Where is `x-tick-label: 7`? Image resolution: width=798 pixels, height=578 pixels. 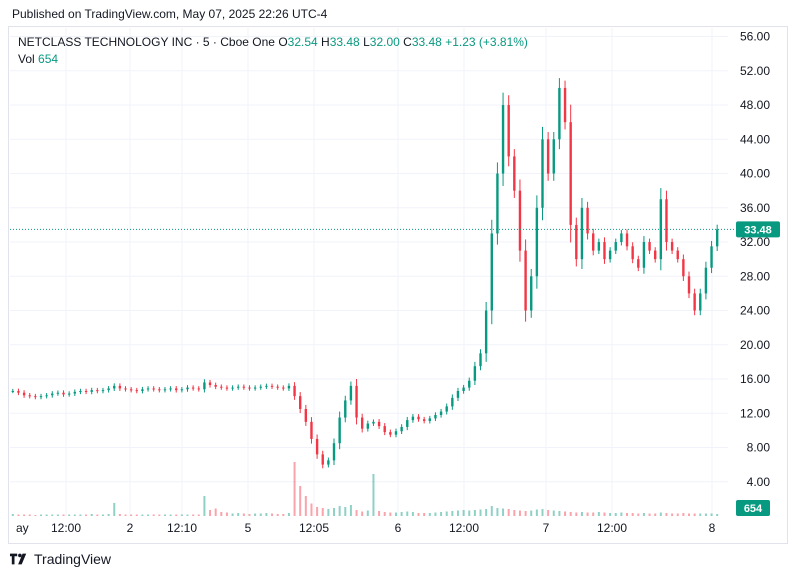
x-tick-label: 7 is located at coordinates (546, 528).